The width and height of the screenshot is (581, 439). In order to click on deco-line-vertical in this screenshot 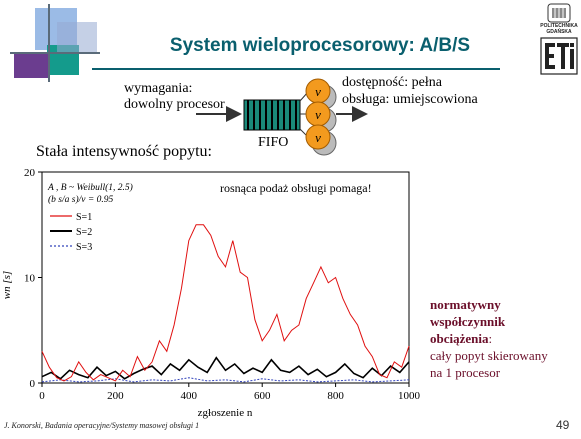, I will do `click(49, 43)`.